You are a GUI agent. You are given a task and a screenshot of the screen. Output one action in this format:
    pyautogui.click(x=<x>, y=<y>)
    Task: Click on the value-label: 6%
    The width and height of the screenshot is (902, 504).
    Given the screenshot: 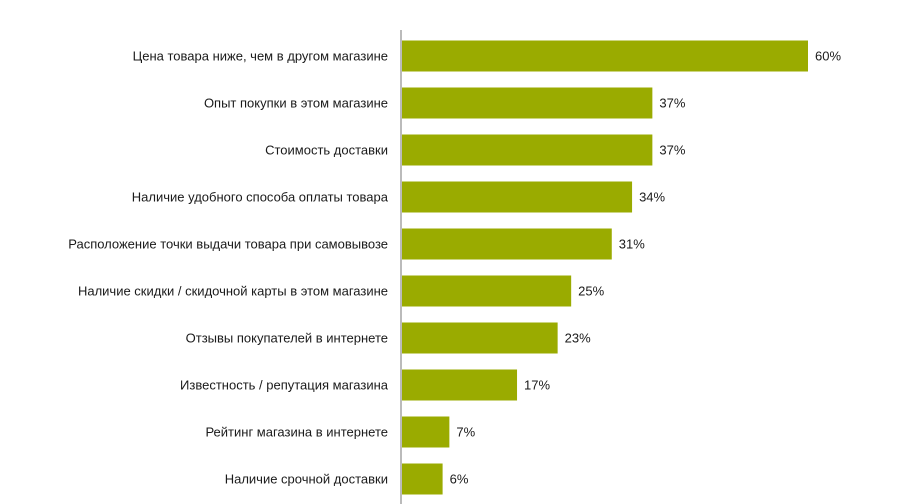 What is the action you would take?
    pyautogui.click(x=459, y=479)
    